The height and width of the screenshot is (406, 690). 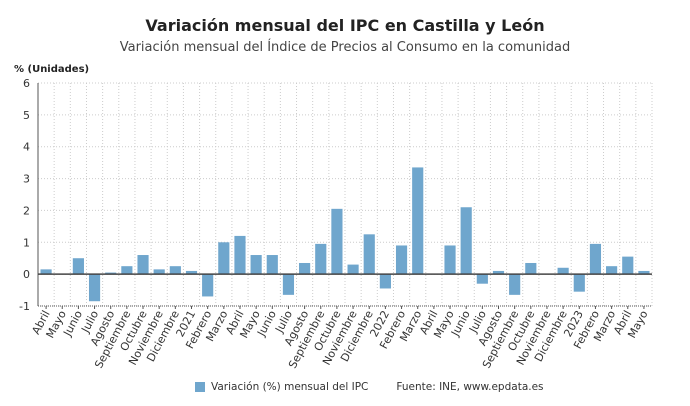 What do you see at coordinates (26, 83) in the screenshot?
I see `y-tick-label: 6` at bounding box center [26, 83].